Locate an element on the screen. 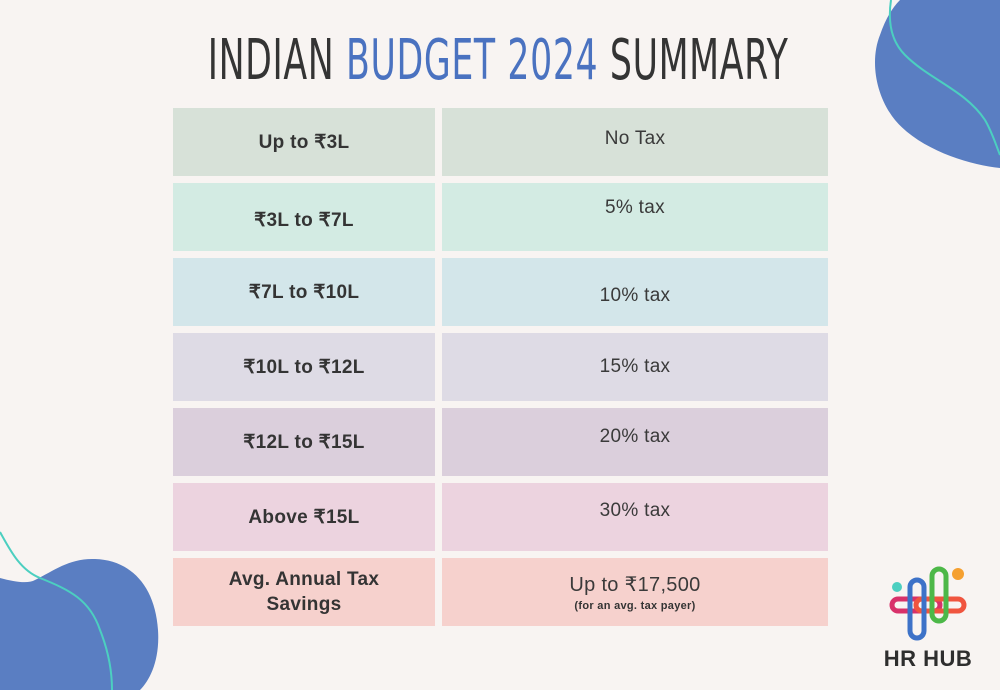 The image size is (1000, 690). rate-cell: 5% tax is located at coordinates (635, 217).